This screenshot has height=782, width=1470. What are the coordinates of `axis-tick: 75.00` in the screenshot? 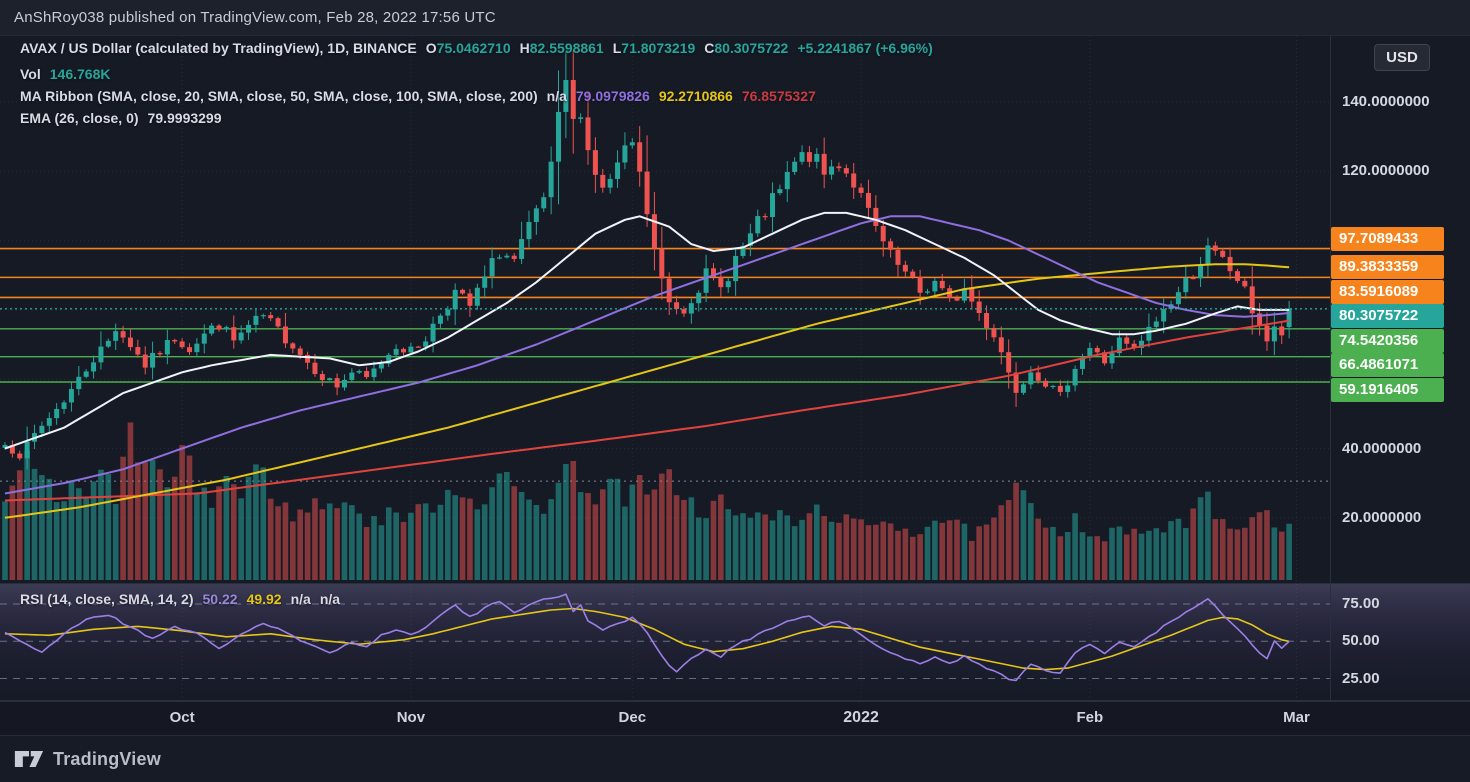 It's located at (1361, 603).